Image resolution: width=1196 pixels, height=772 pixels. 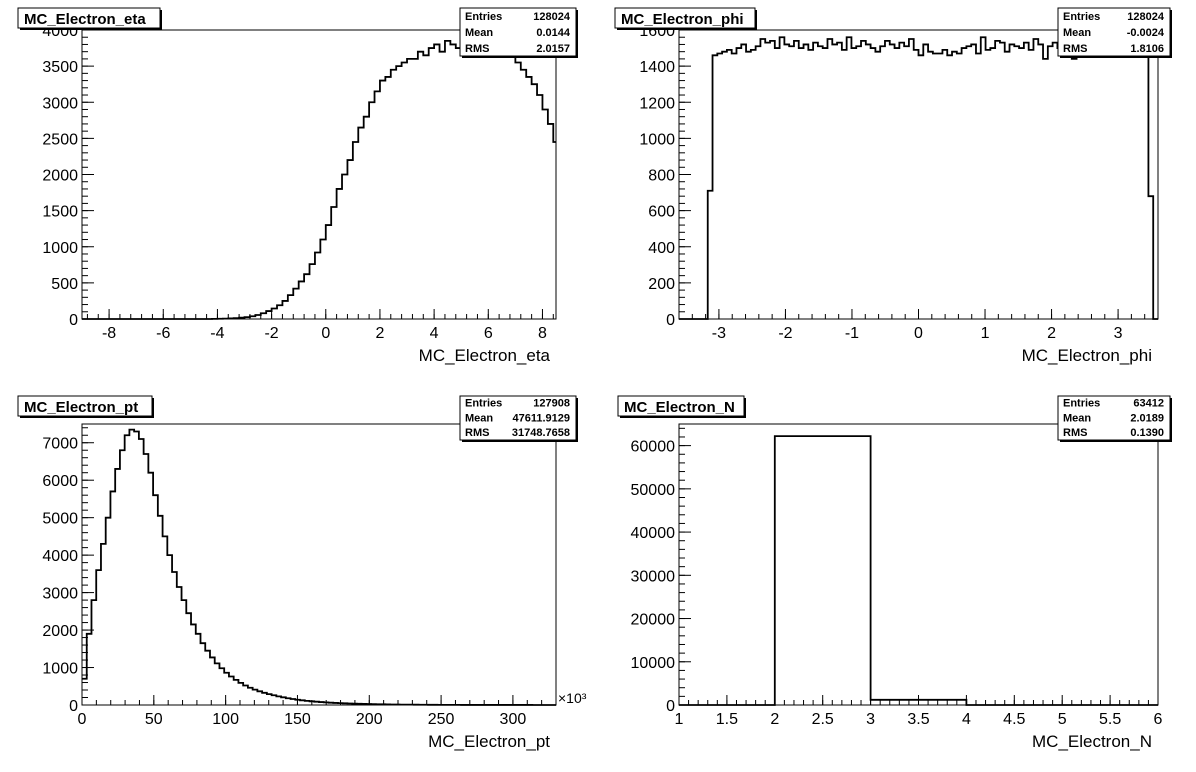 What do you see at coordinates (553, 49) in the screenshot?
I see `stats-value: 2.0157` at bounding box center [553, 49].